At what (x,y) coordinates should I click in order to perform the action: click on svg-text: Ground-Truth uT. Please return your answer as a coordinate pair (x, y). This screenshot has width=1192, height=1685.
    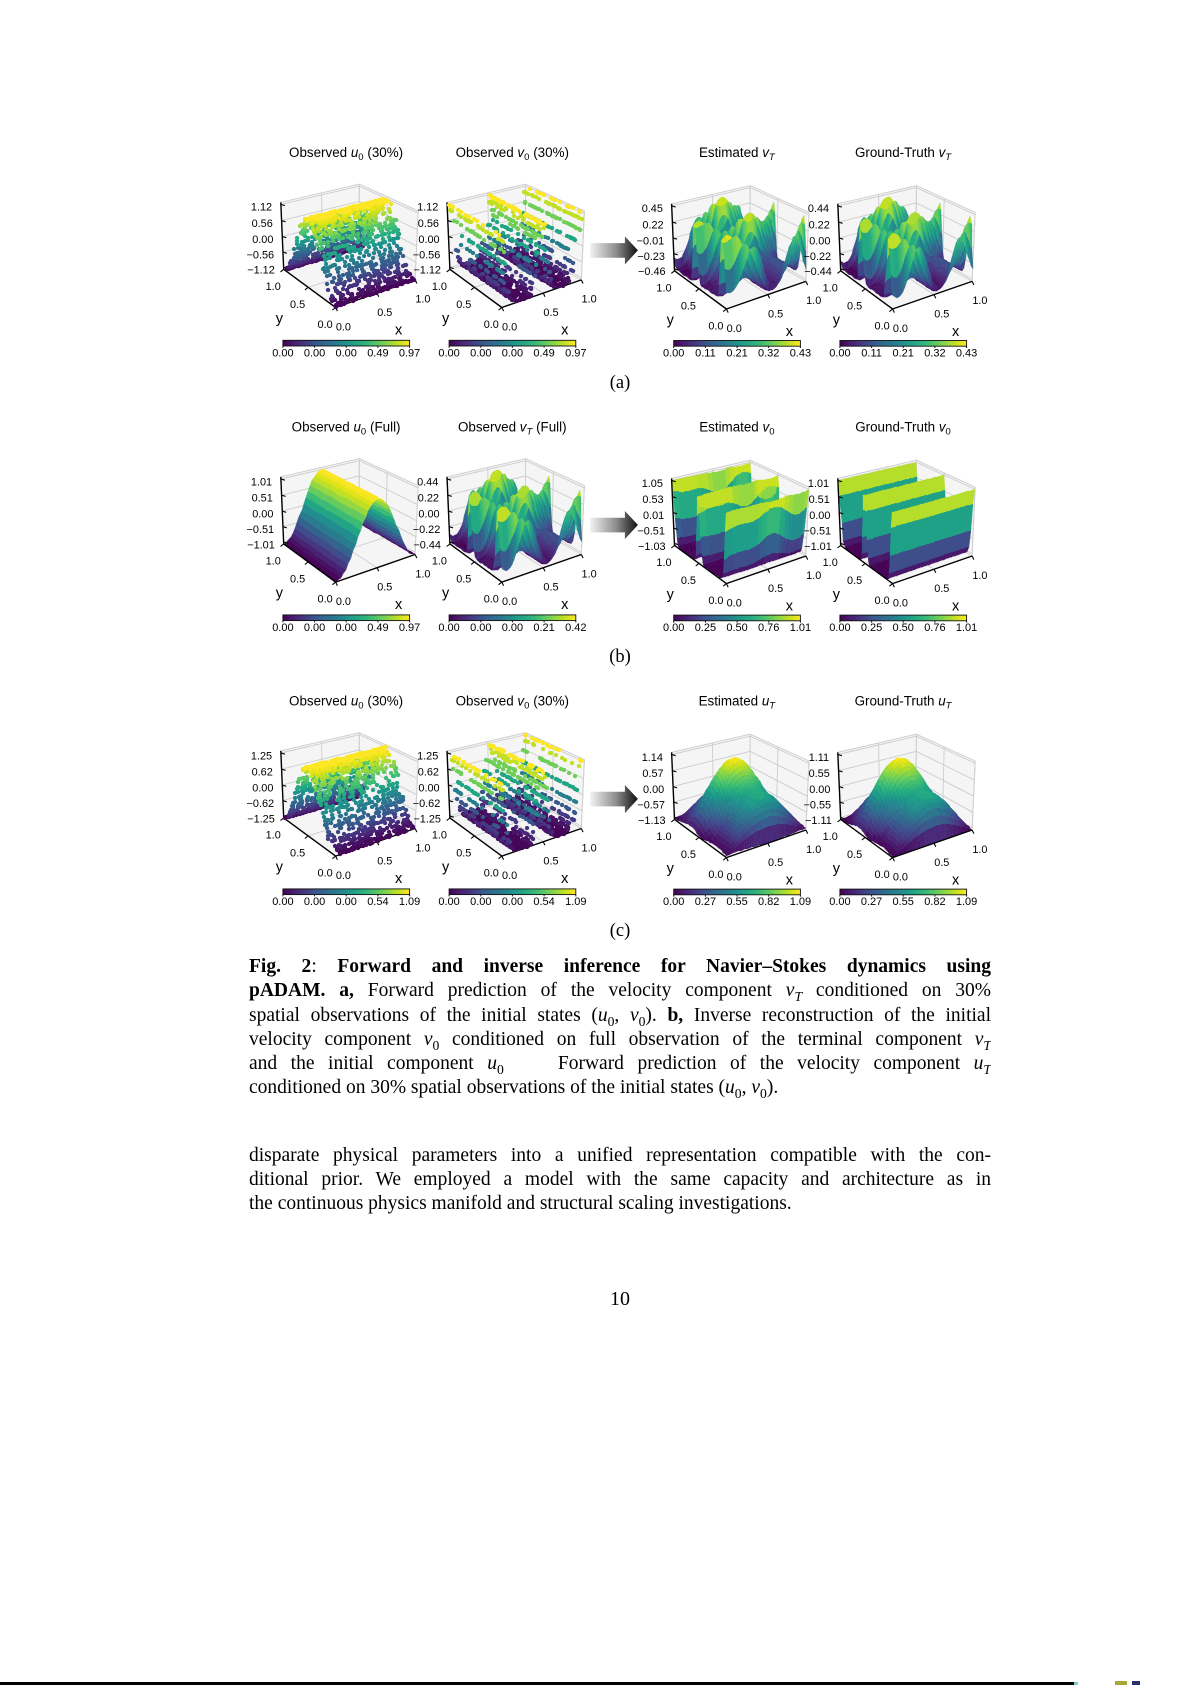
    Looking at the image, I should click on (904, 703).